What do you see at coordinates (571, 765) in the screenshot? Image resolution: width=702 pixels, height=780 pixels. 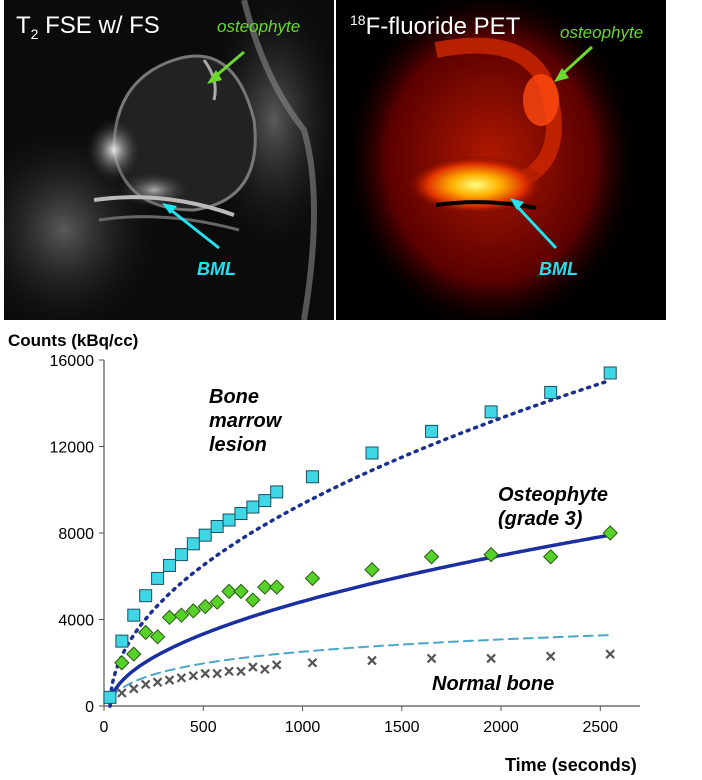 I see `x-axis-label: Time (seconds)` at bounding box center [571, 765].